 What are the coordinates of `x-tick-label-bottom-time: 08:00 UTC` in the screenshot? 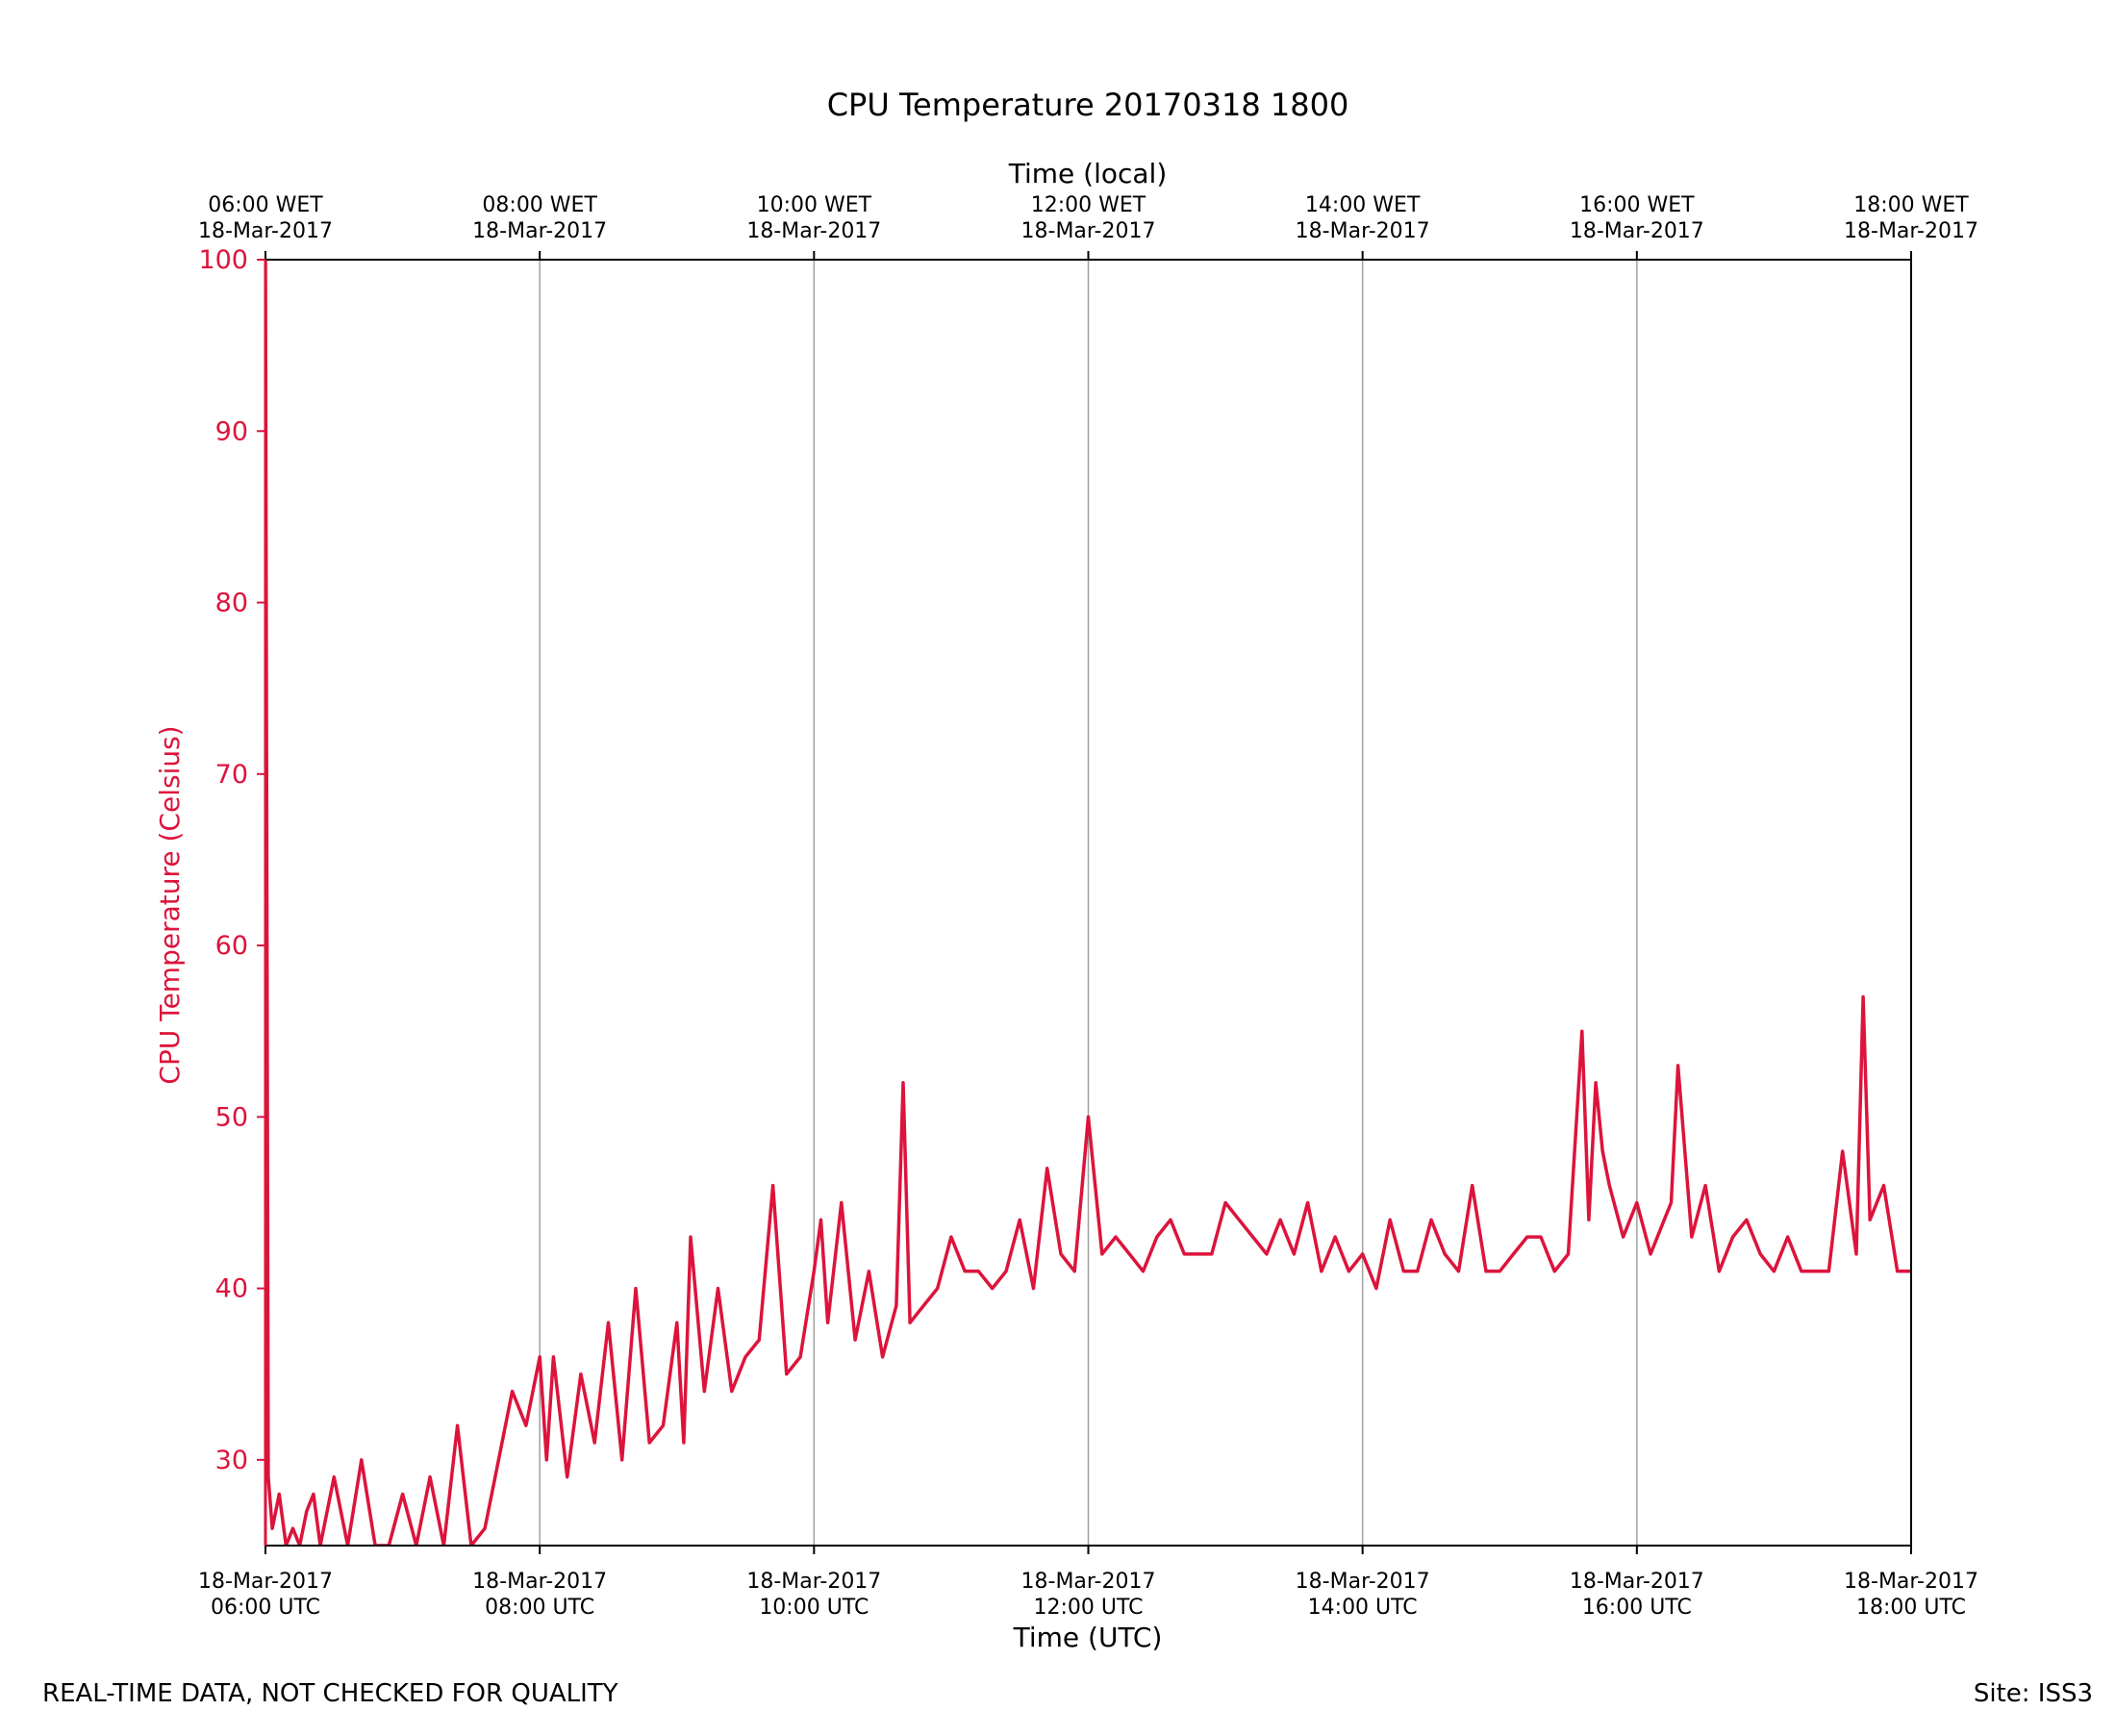 It's located at (539, 1608).